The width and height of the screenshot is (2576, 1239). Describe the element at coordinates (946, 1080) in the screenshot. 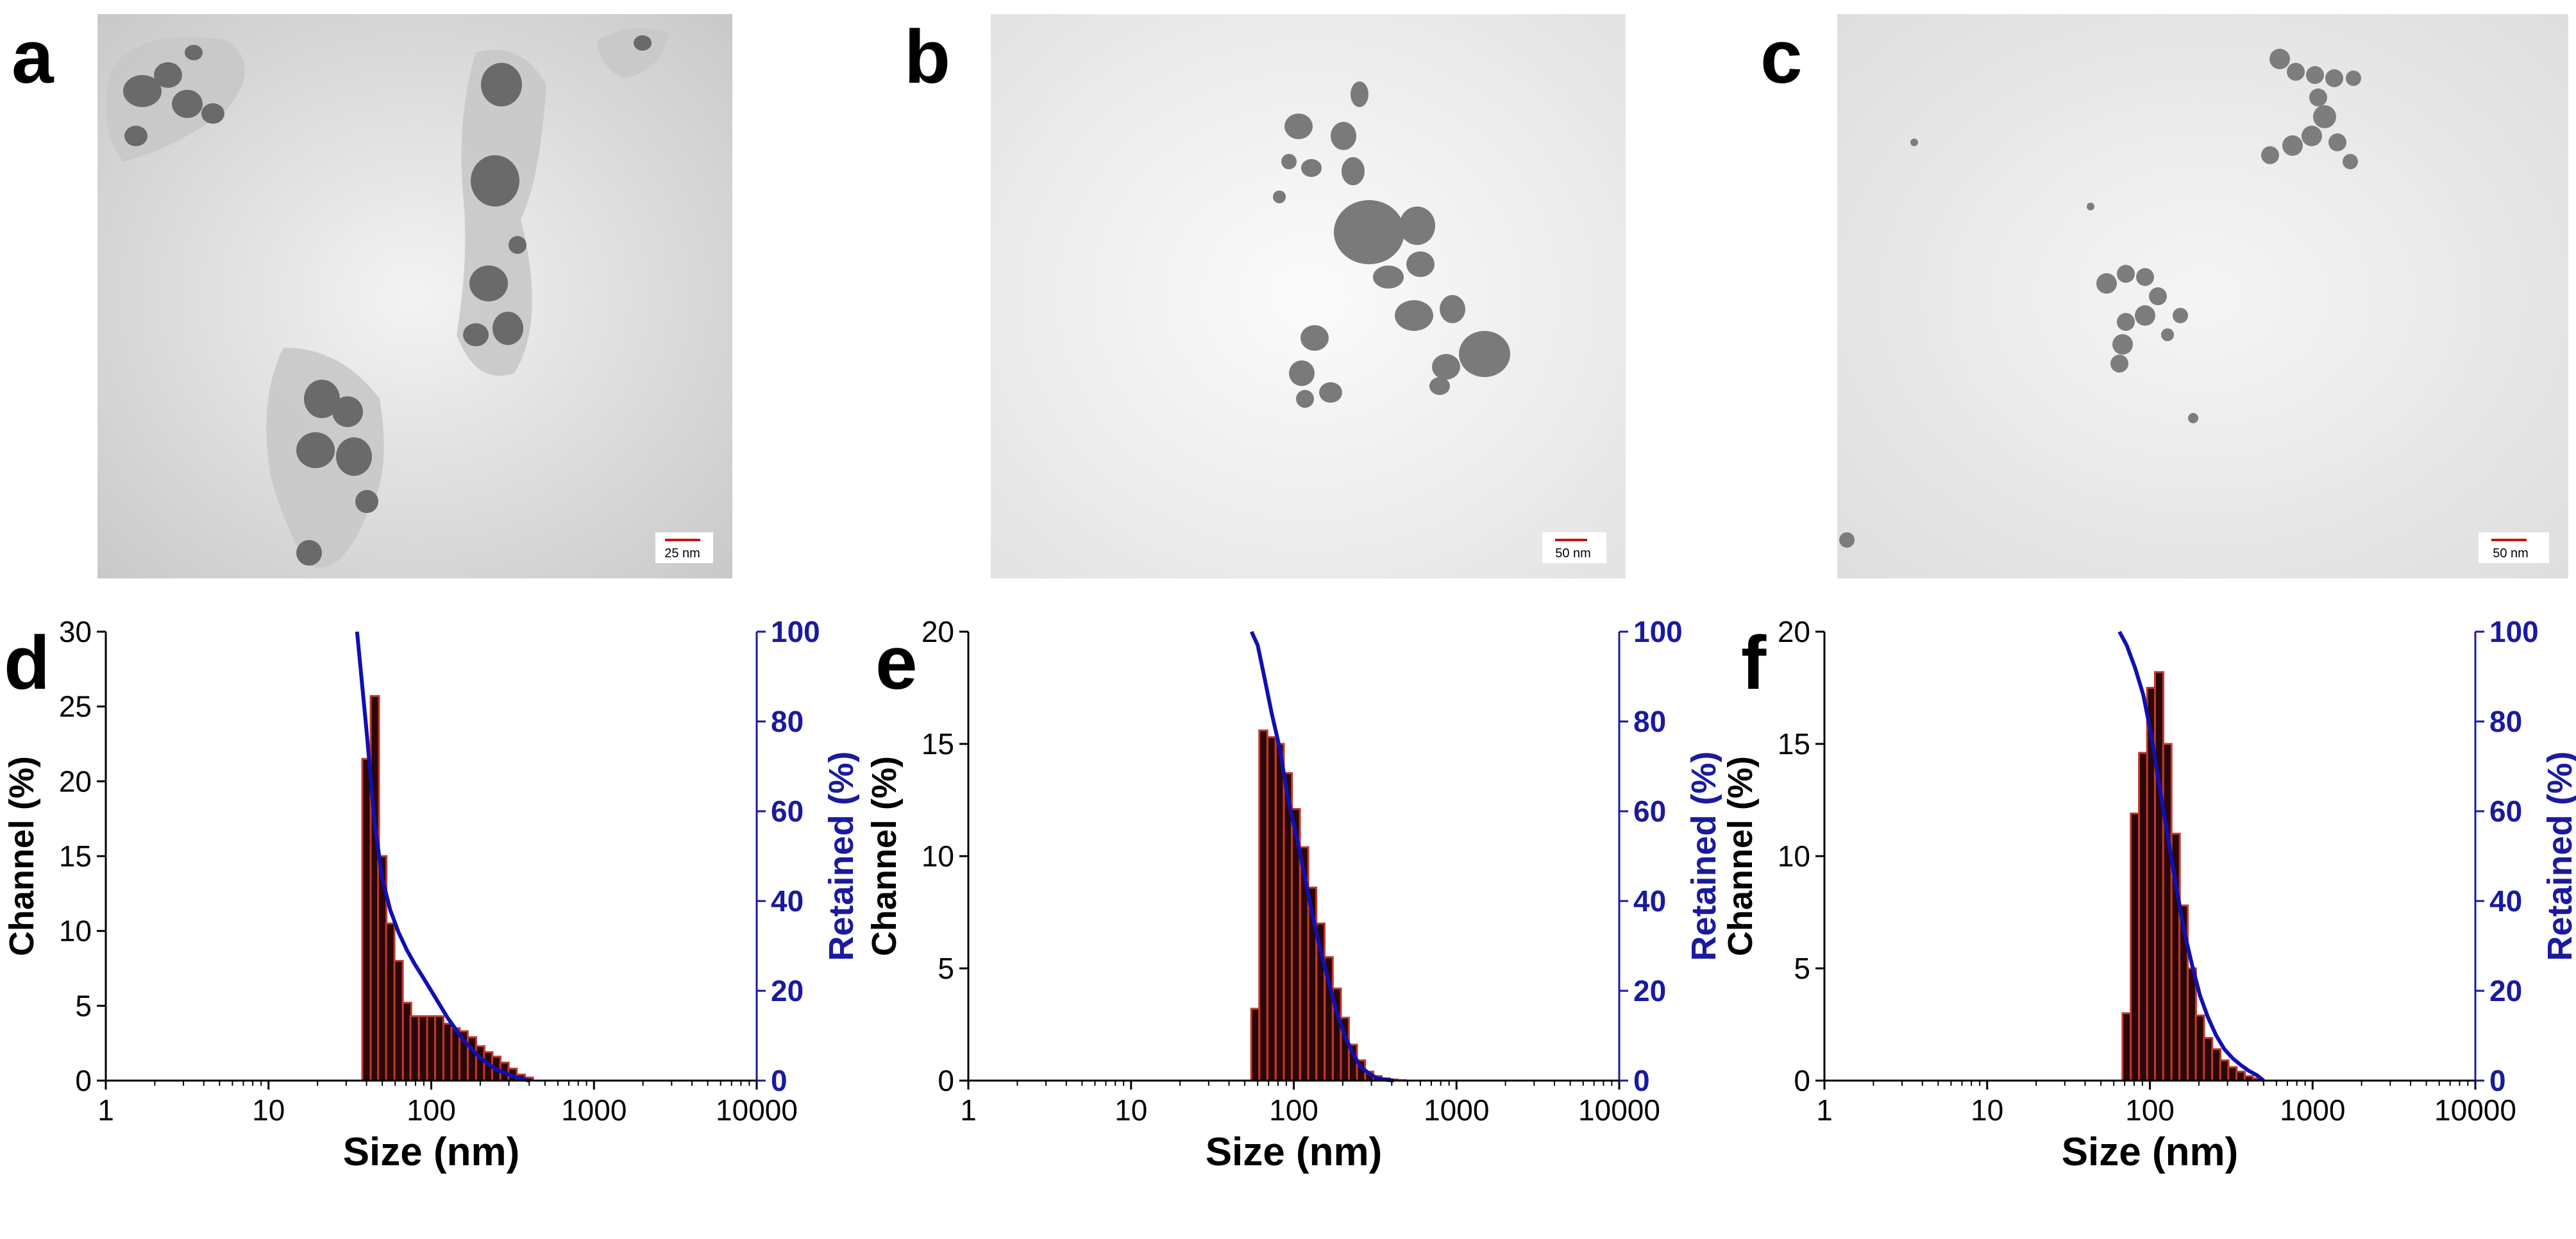

I see `y-tick-label-e-0: 0` at that location.